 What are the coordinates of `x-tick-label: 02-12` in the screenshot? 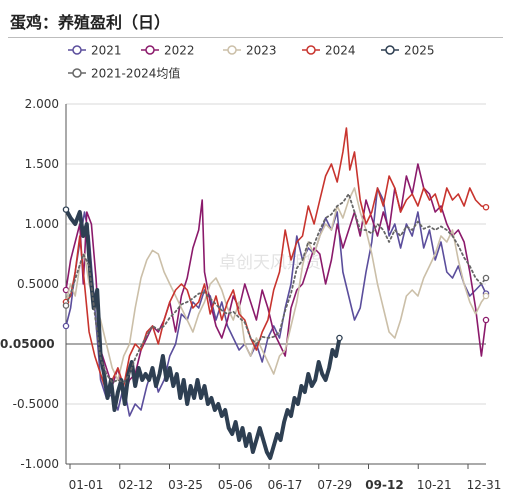 It's located at (135, 485).